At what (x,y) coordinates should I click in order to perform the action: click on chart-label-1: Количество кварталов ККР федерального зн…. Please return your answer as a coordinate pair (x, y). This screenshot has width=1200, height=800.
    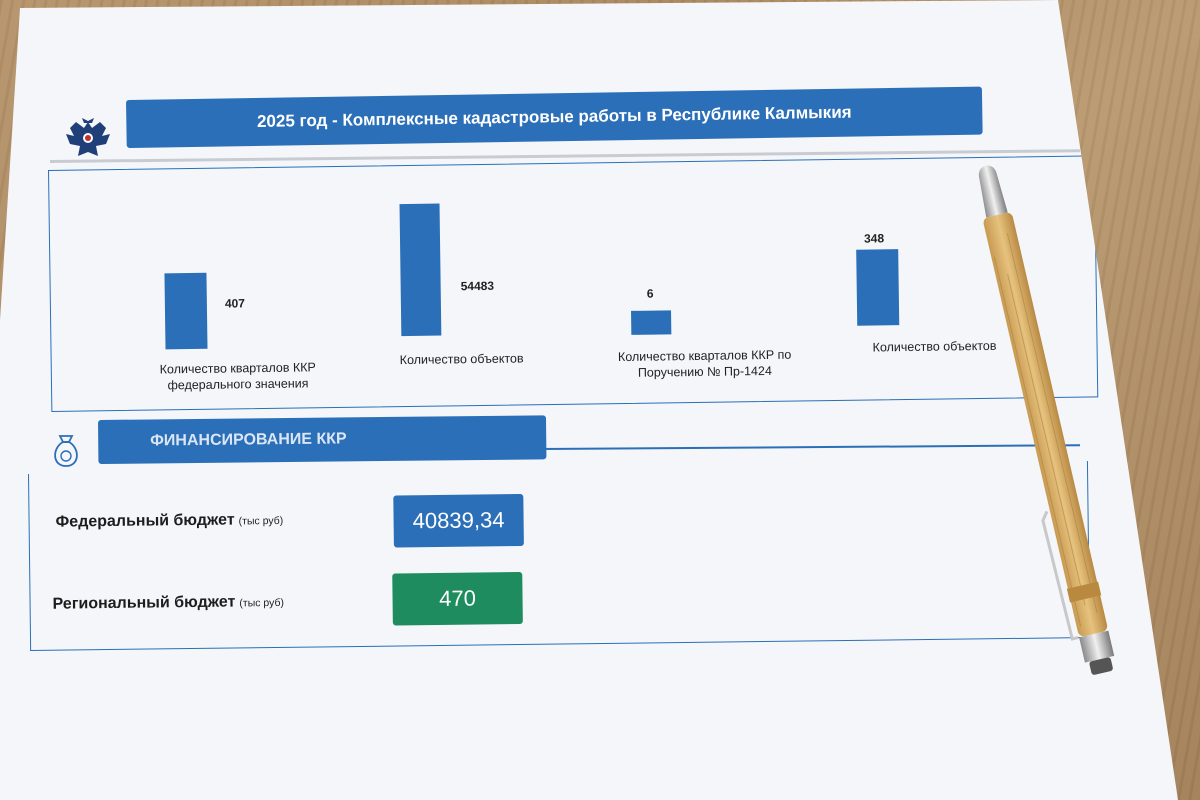
    Looking at the image, I should click on (237, 376).